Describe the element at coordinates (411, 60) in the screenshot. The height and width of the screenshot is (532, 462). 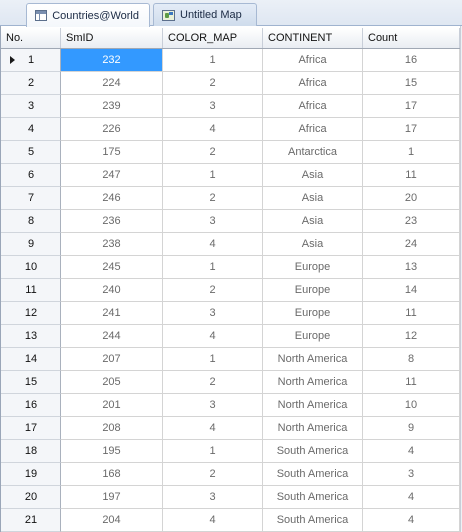
I see `cell-count: 16` at that location.